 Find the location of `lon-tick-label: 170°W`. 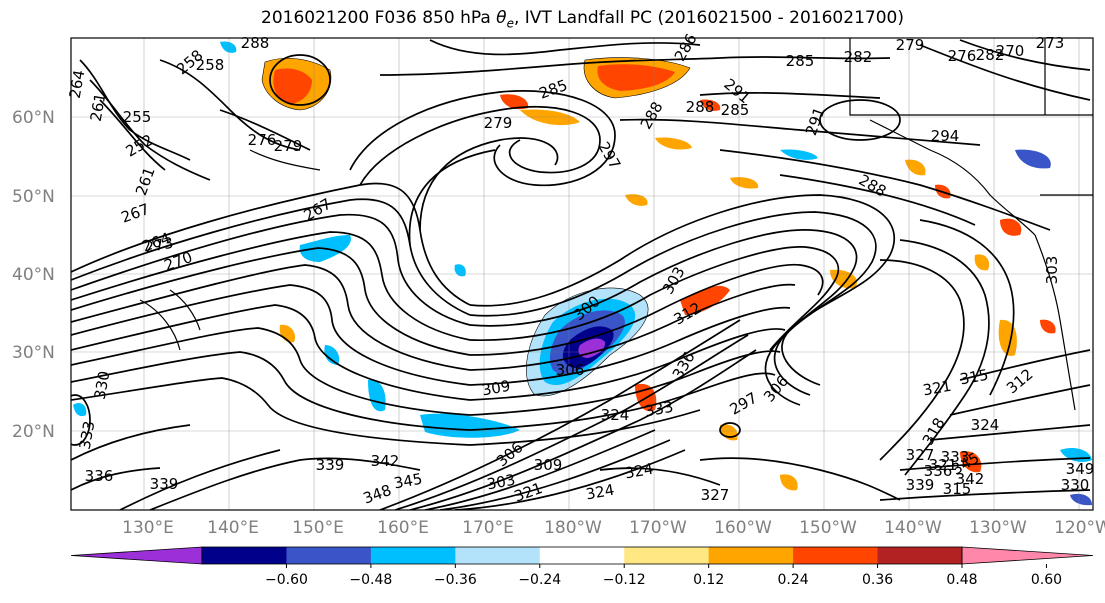

lon-tick-label: 170°W is located at coordinates (658, 528).